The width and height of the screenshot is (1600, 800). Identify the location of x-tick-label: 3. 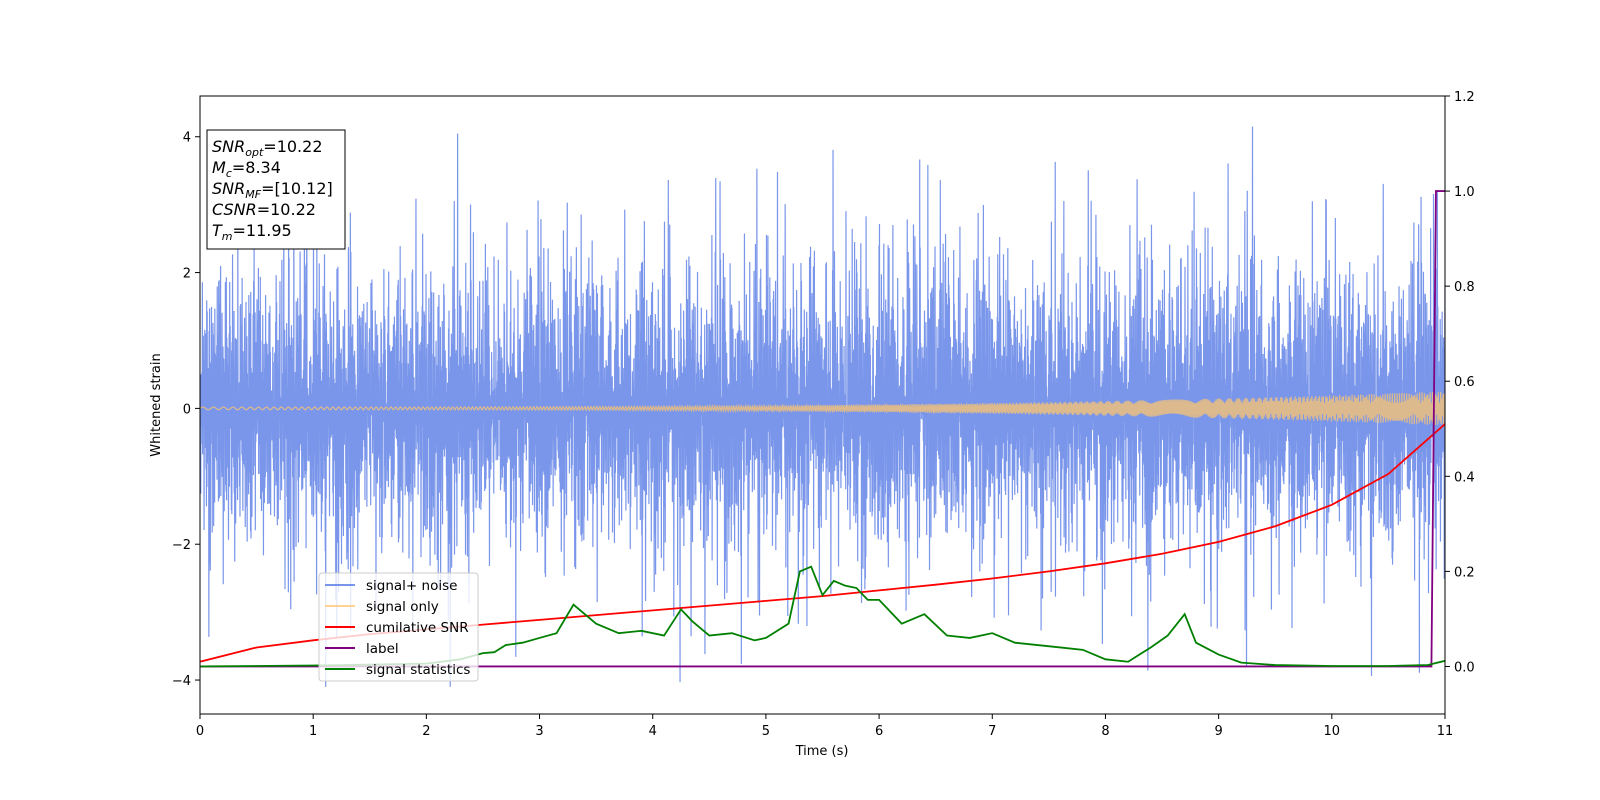
(539, 731).